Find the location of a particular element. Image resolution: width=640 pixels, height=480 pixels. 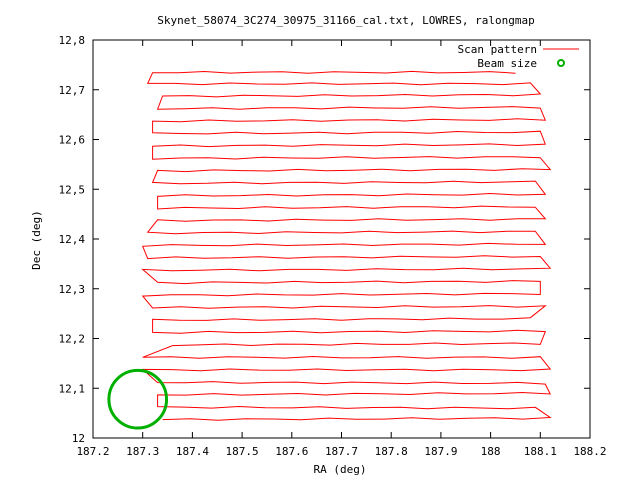

y-tick-label: 12,2 is located at coordinates (72, 339).